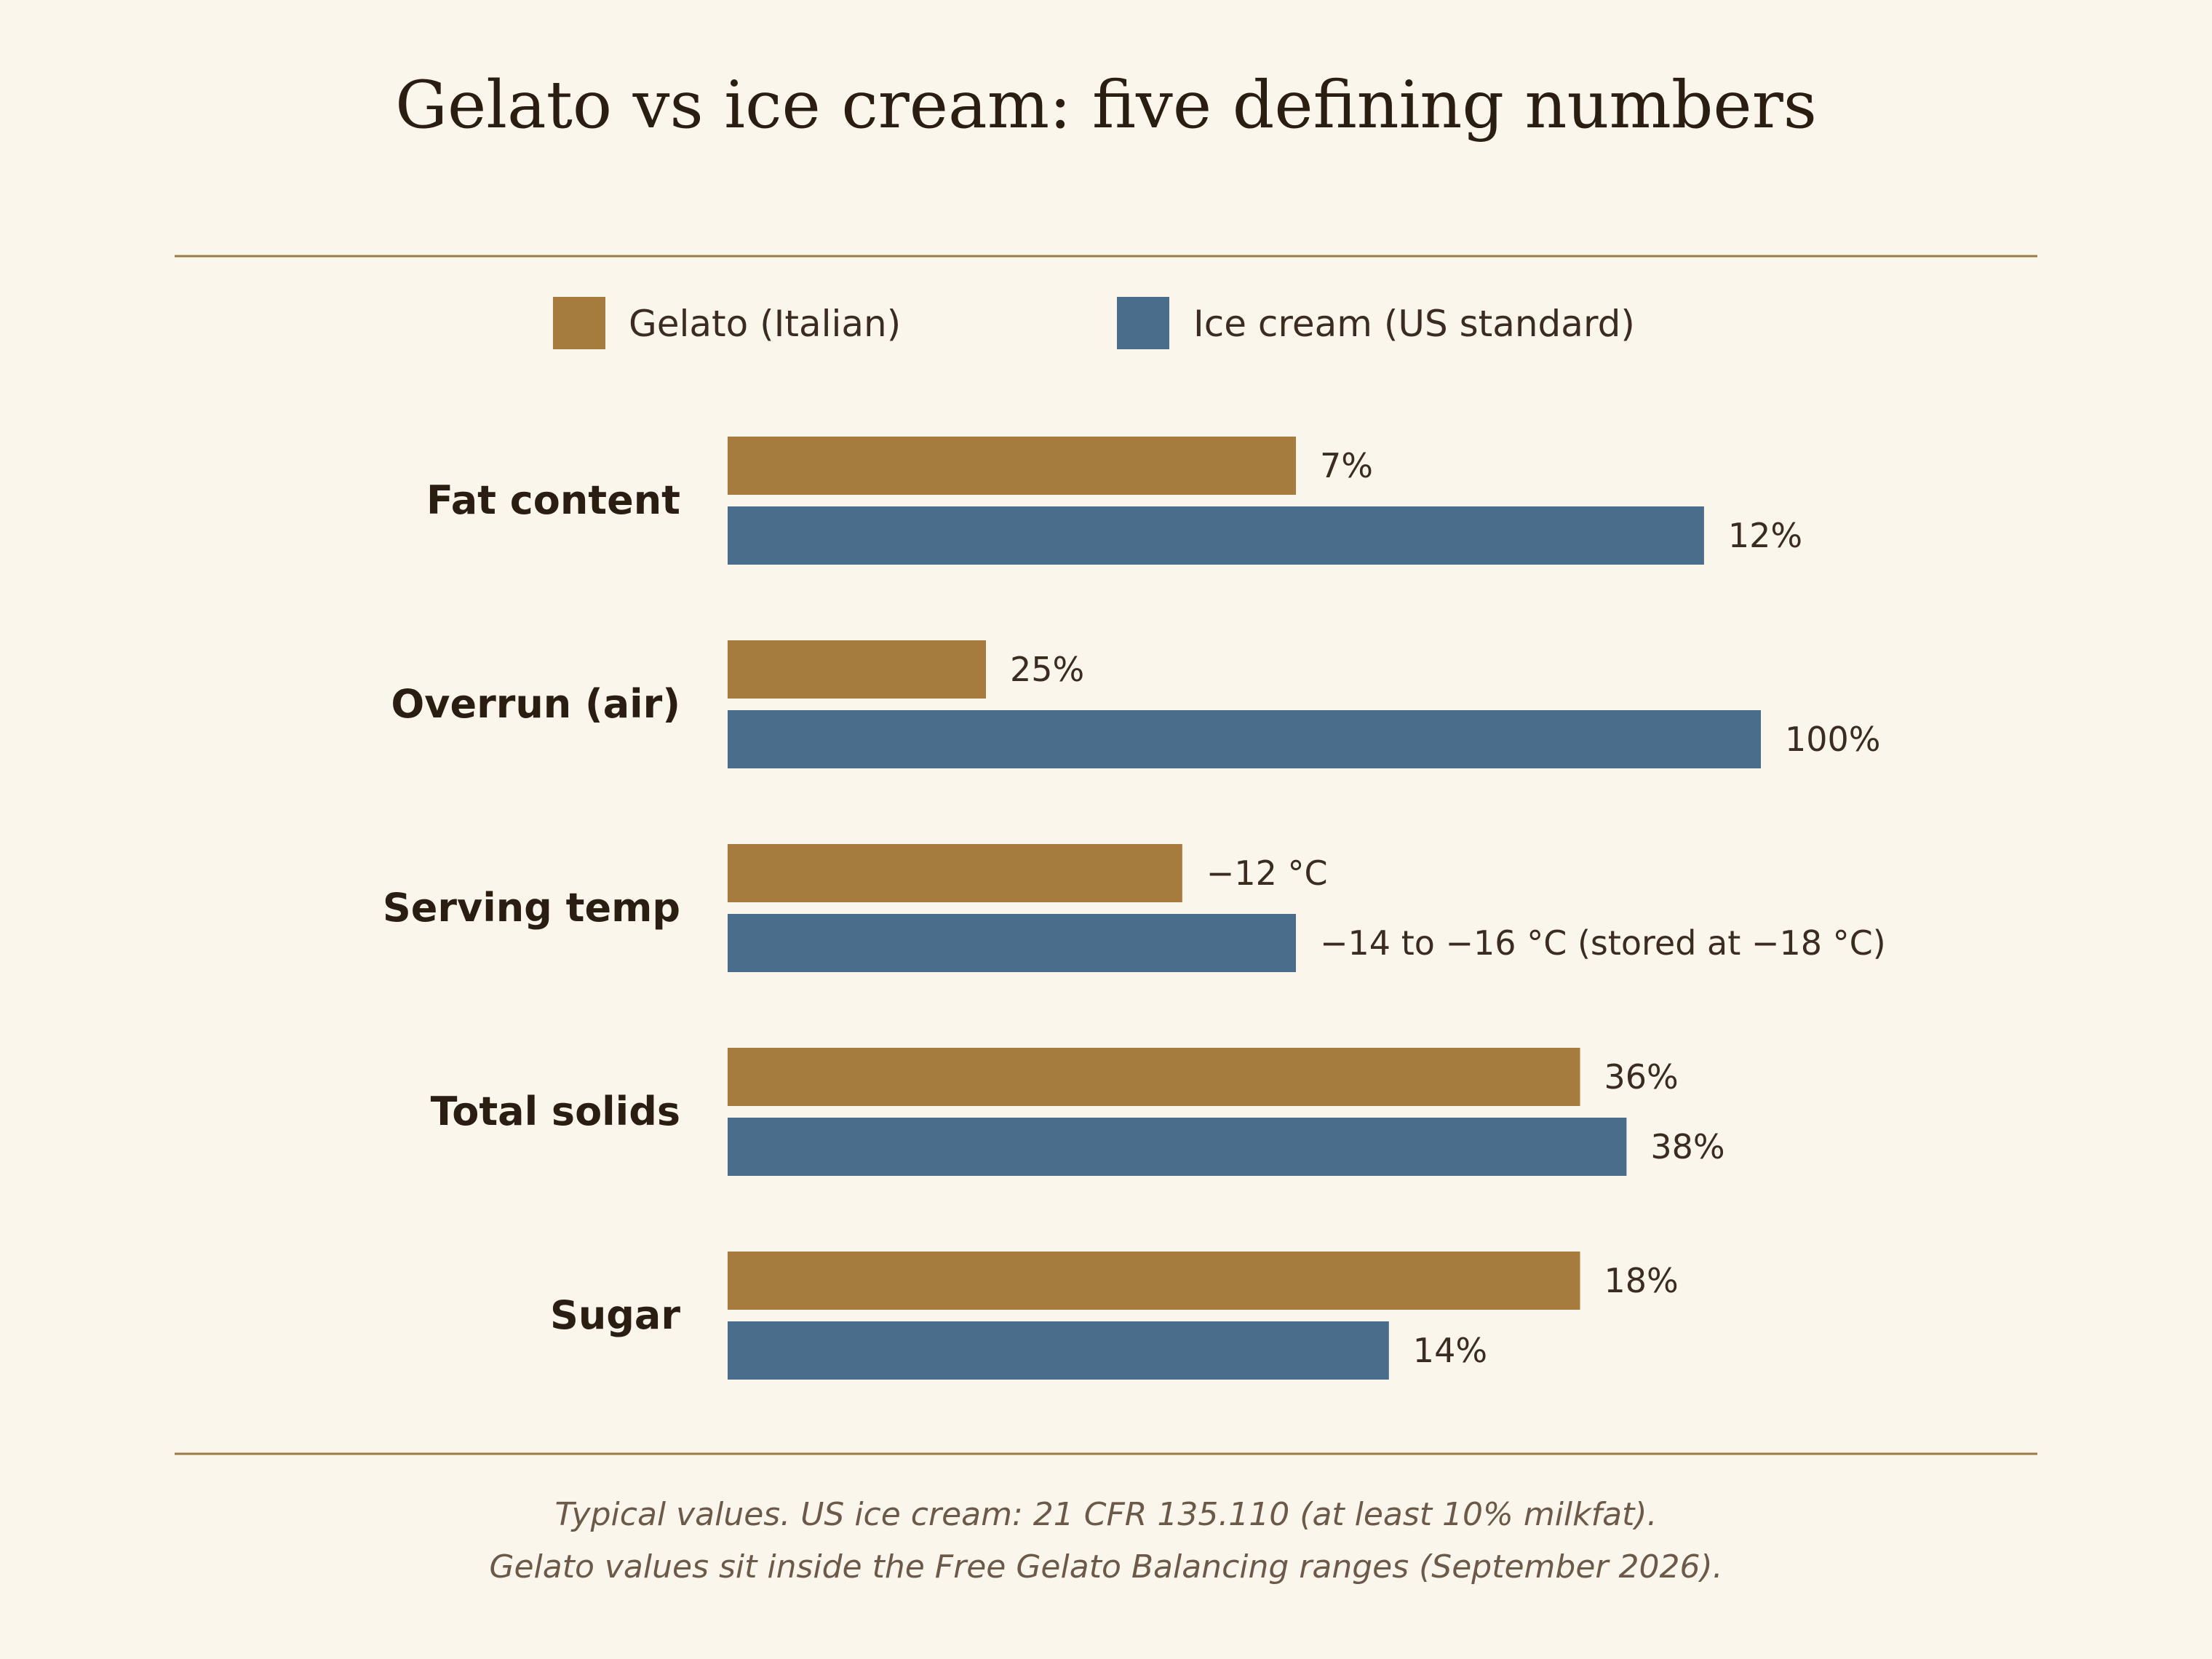 The width and height of the screenshot is (2212, 1659). What do you see at coordinates (1450, 1350) in the screenshot?
I see `value-label-ice-cream-sugar: 14%` at bounding box center [1450, 1350].